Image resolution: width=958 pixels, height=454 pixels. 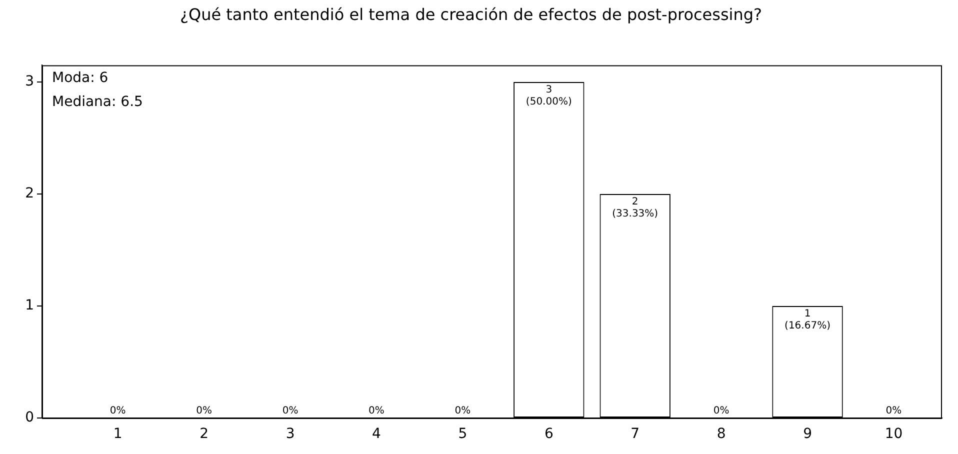 I want to click on data-label: 3 (50.00%), so click(x=549, y=96).